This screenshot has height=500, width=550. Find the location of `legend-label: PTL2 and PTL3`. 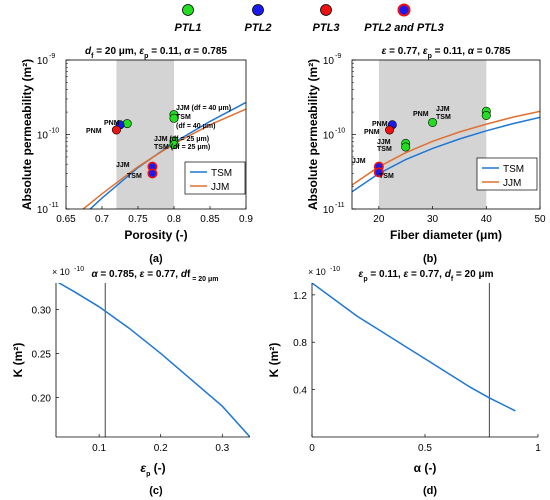

legend-label: PTL2 and PTL3 is located at coordinates (403, 28).